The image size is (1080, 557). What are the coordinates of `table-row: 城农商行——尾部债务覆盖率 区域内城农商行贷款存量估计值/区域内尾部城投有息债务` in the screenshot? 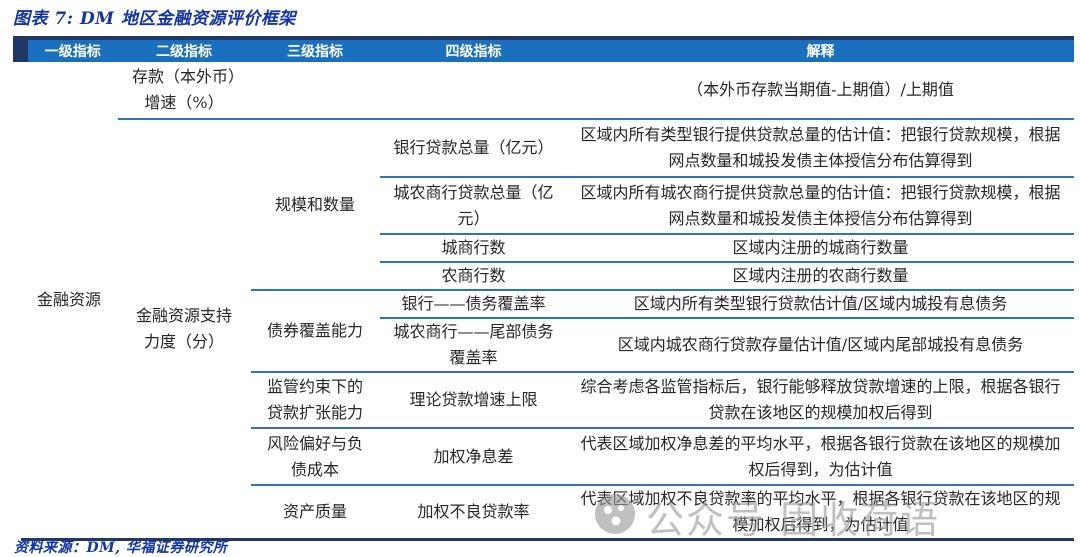 It's located at (547, 345).